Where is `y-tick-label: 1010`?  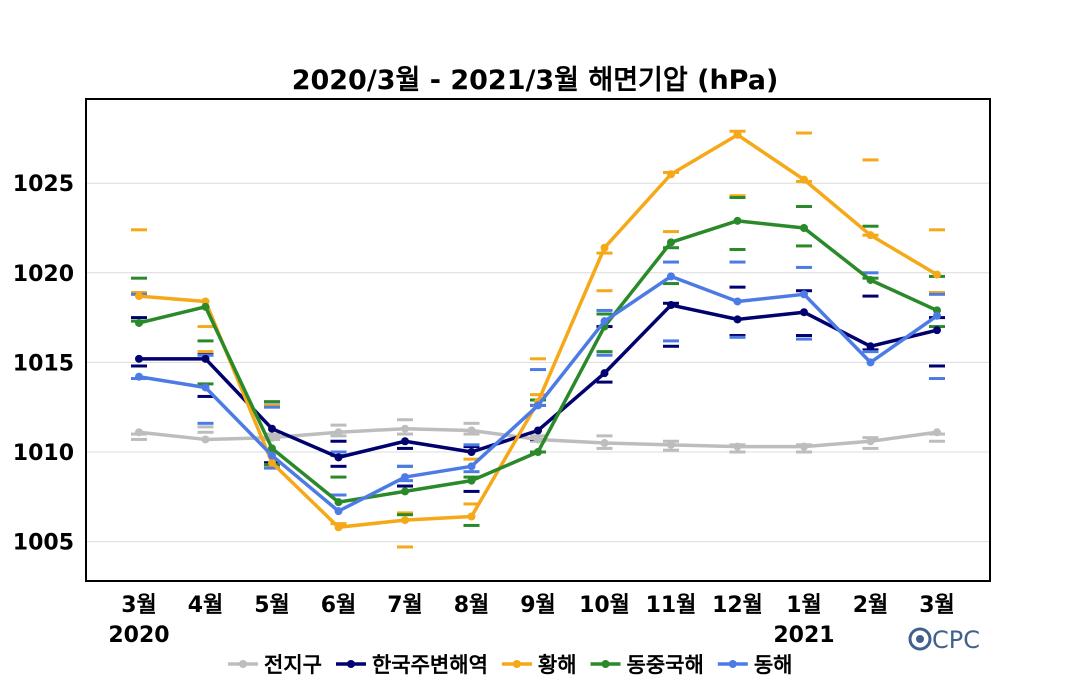
y-tick-label: 1010 is located at coordinates (43, 453).